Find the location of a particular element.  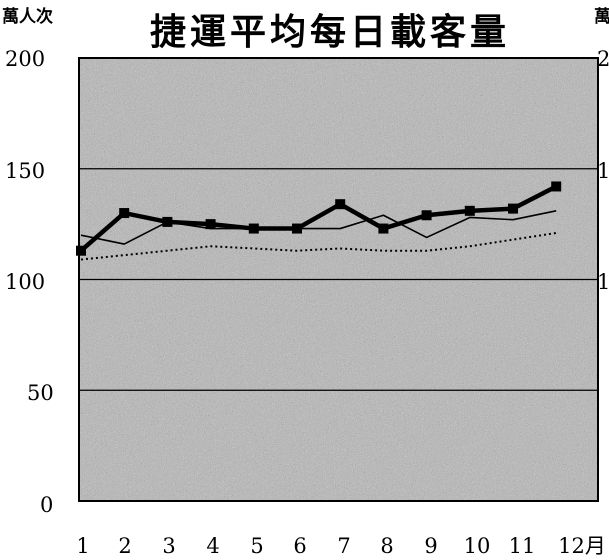

y-tick-label: 200 is located at coordinates (25, 59).